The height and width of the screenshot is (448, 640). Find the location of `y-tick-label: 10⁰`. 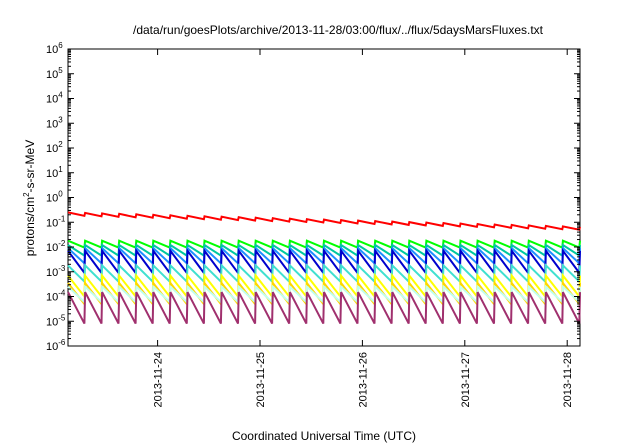

y-tick-label: 10⁰ is located at coordinates (54, 197).